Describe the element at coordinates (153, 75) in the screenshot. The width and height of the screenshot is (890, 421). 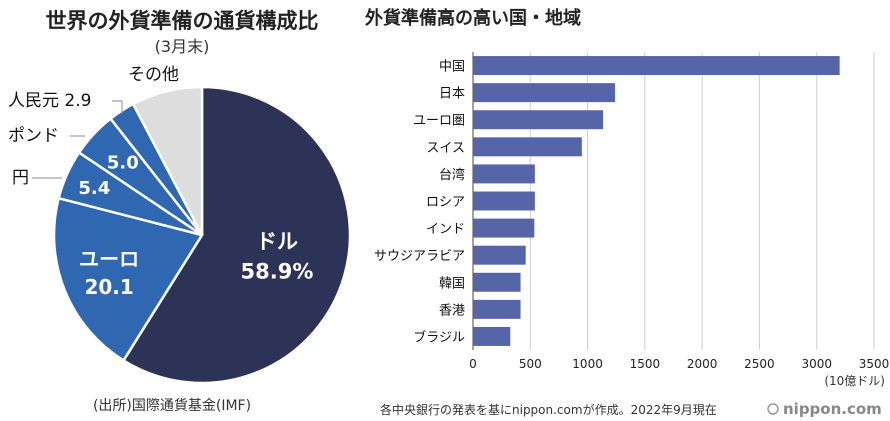
I see `pie-label-other: その他` at that location.